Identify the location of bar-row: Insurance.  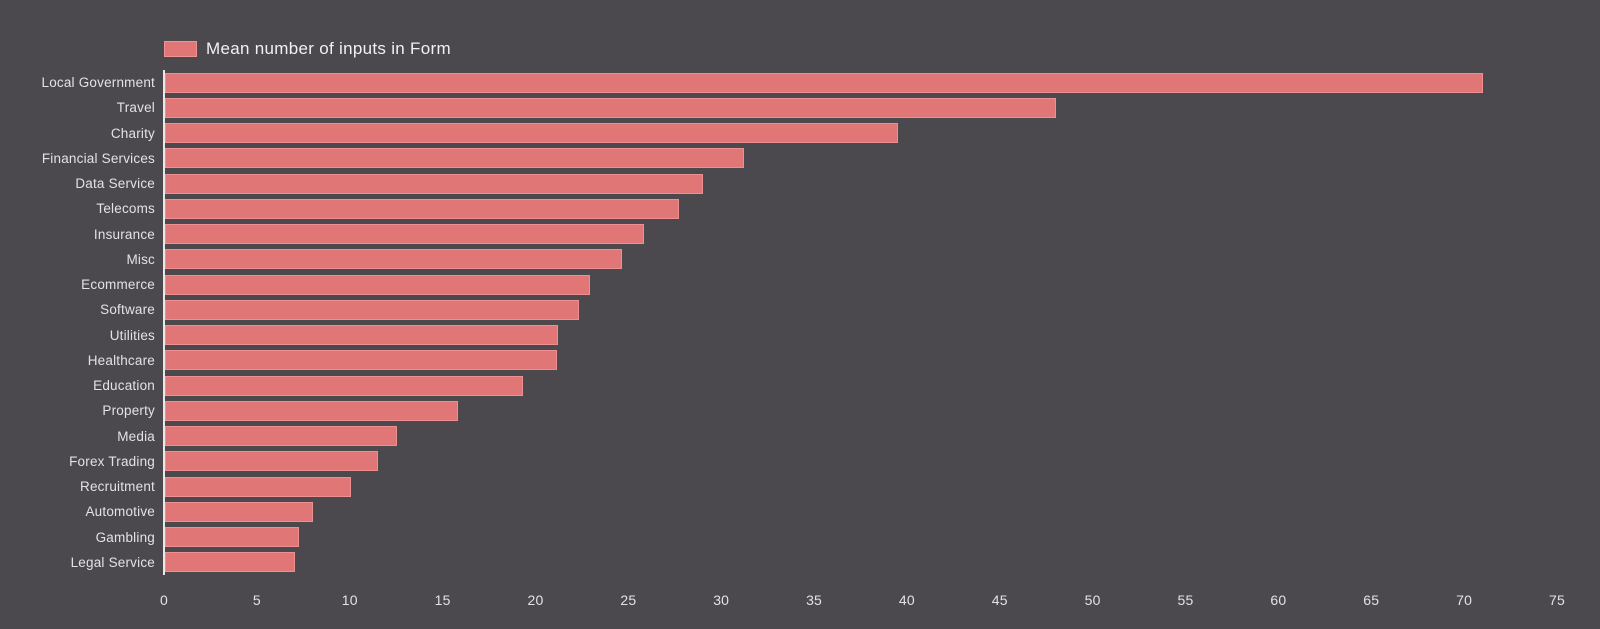
(825, 234).